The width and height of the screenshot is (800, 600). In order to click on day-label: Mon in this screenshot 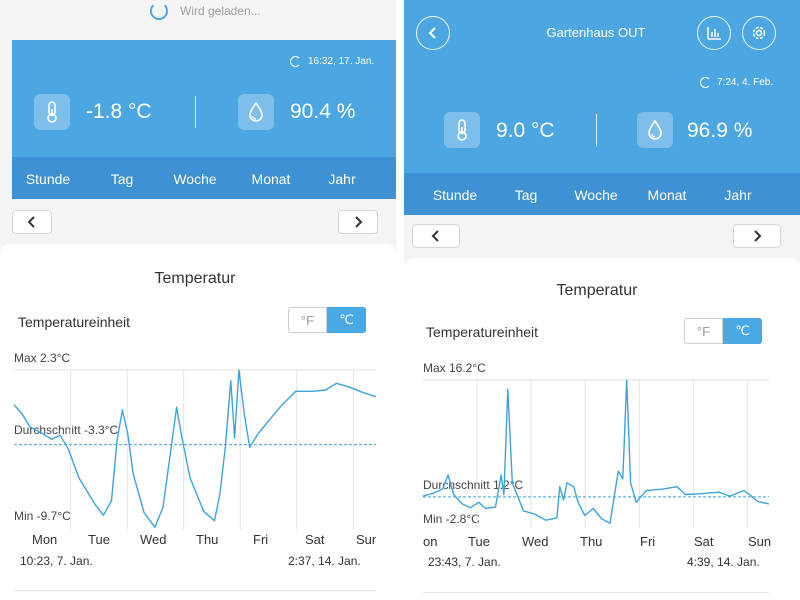, I will do `click(45, 539)`.